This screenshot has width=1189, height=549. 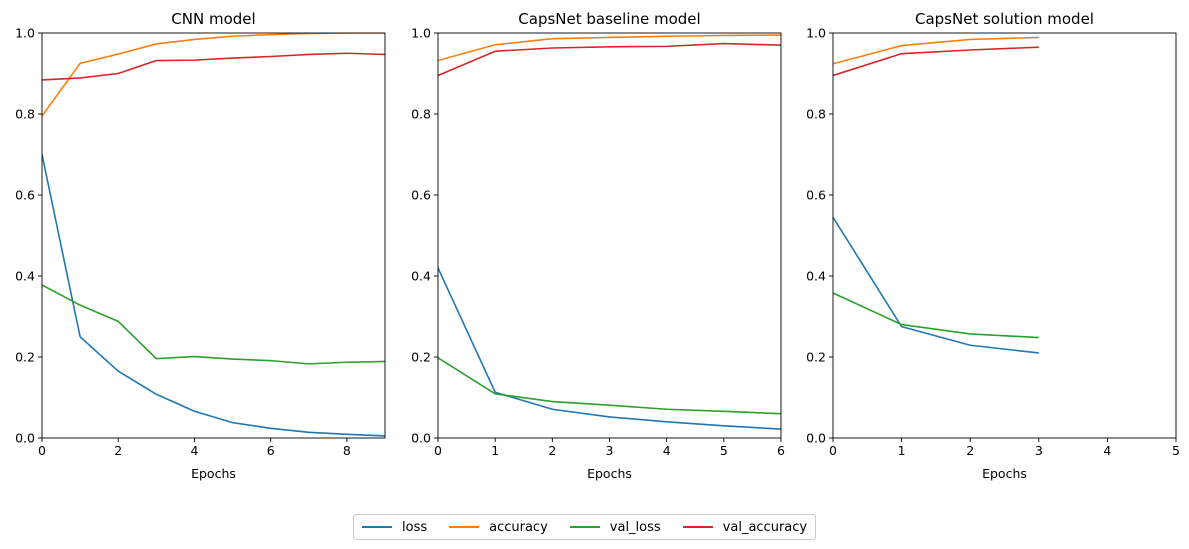 What do you see at coordinates (635, 527) in the screenshot?
I see `legend-label-val-loss: val_loss` at bounding box center [635, 527].